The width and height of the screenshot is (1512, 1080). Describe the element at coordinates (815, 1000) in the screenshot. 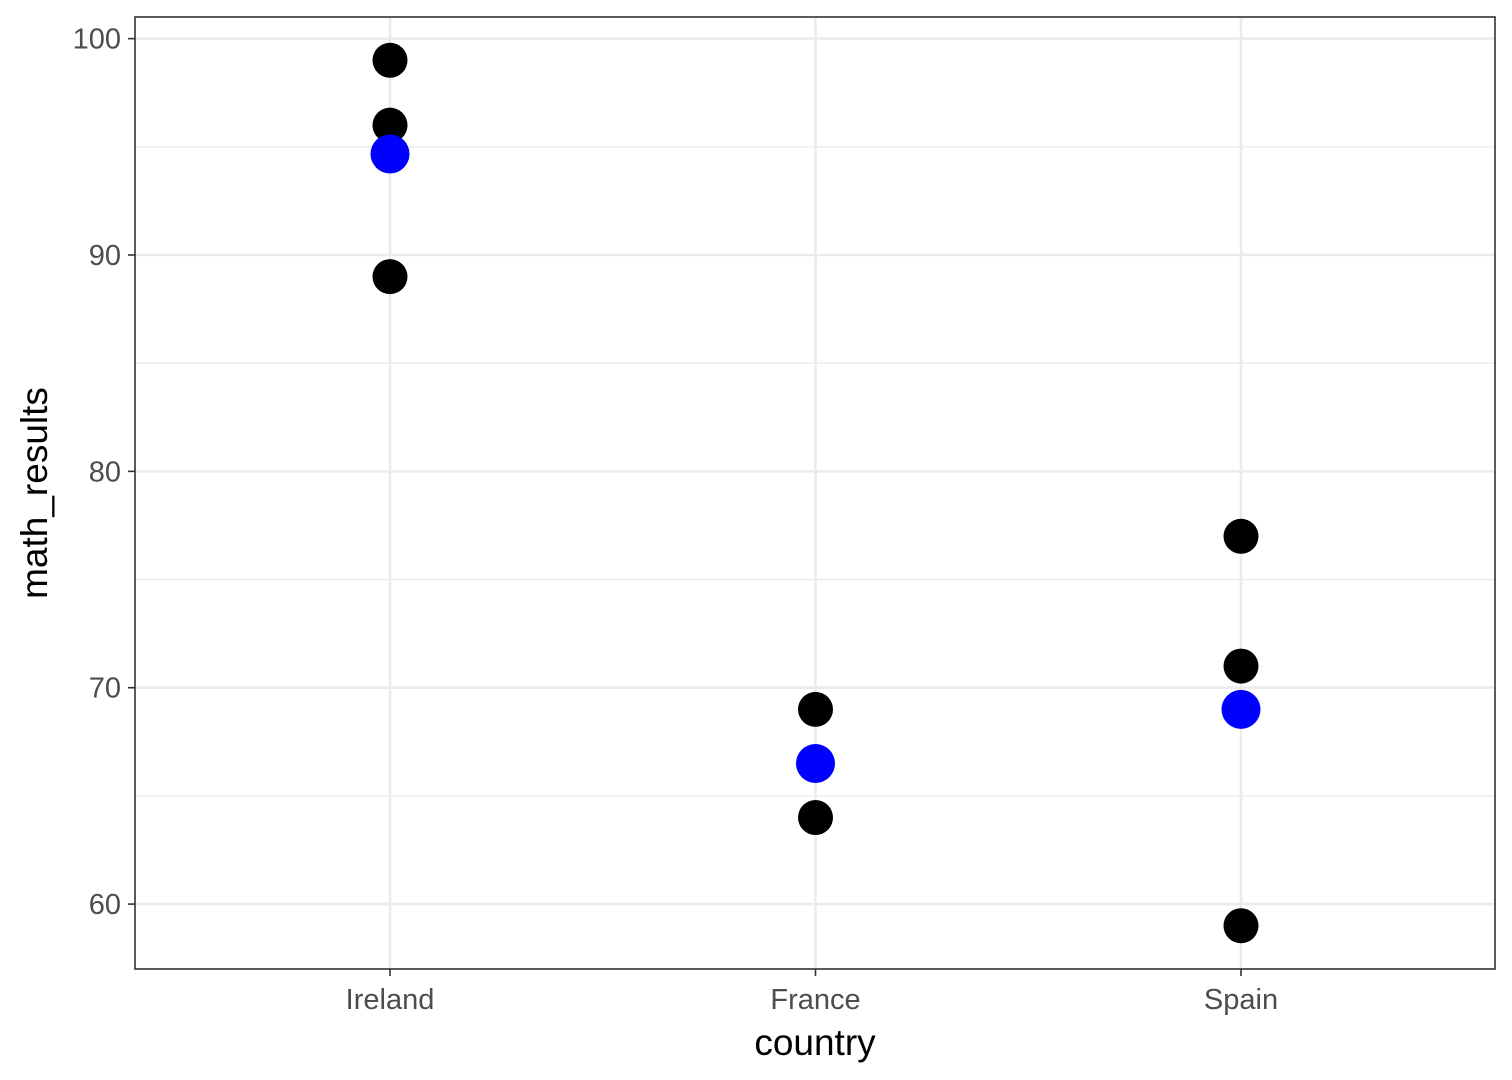

I see `x-tick-label: France` at that location.